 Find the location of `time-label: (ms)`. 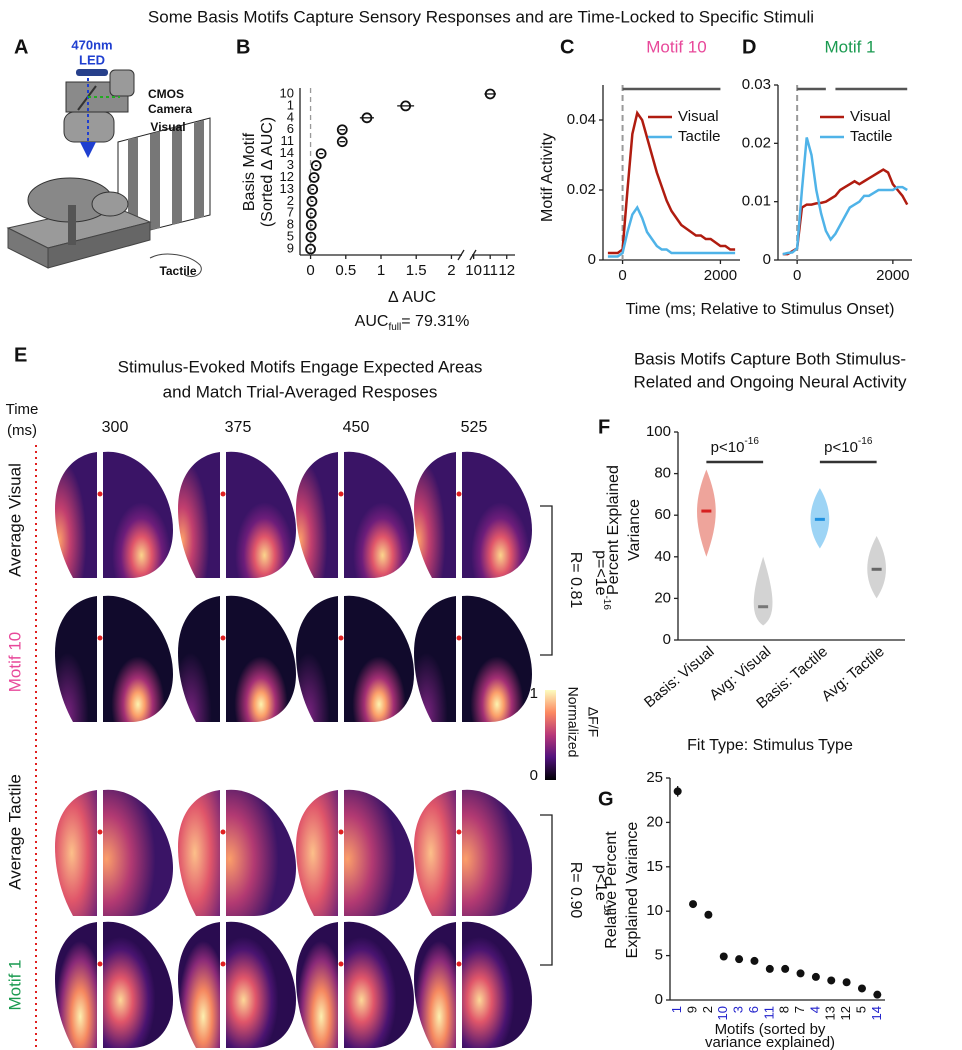

time-label: (ms) is located at coordinates (22, 430).